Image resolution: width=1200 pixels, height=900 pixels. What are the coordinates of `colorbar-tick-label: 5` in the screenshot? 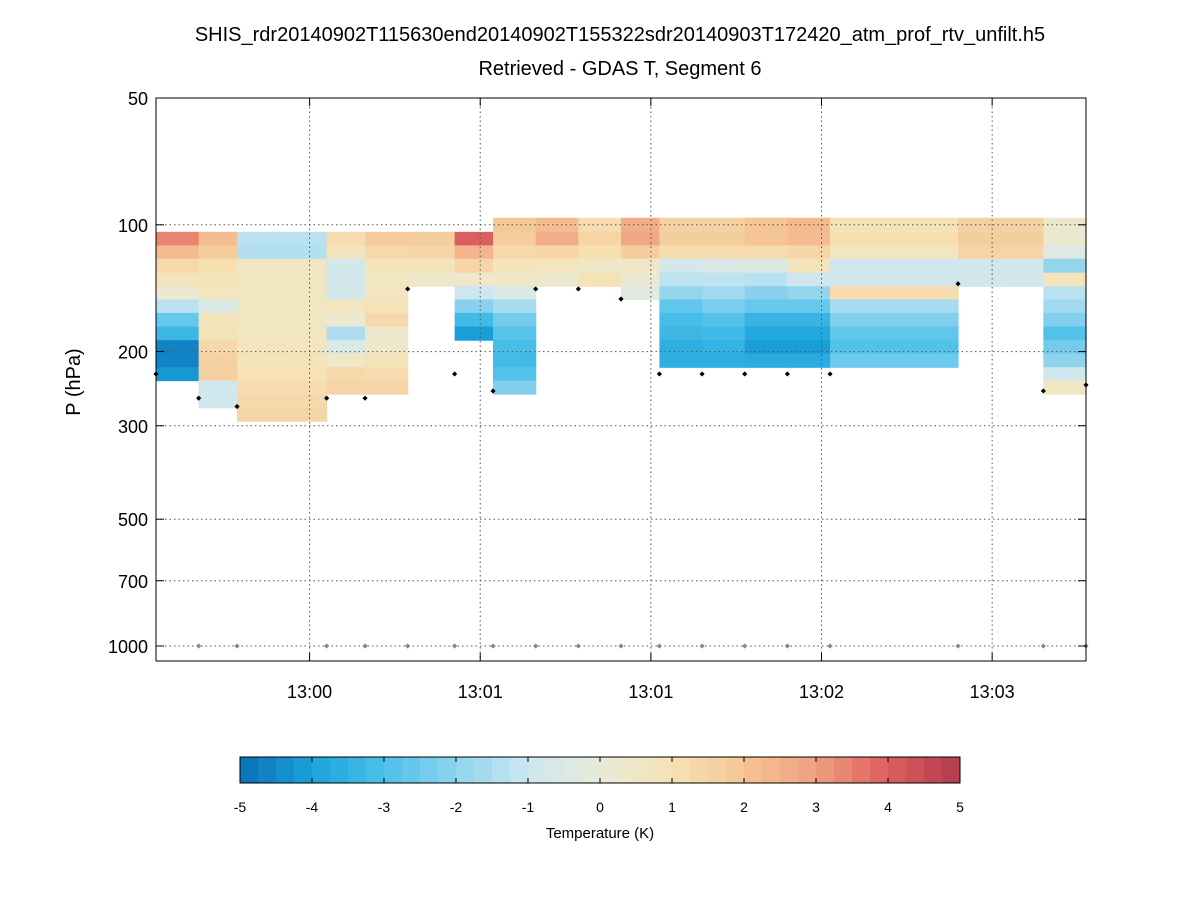 It's located at (960, 807).